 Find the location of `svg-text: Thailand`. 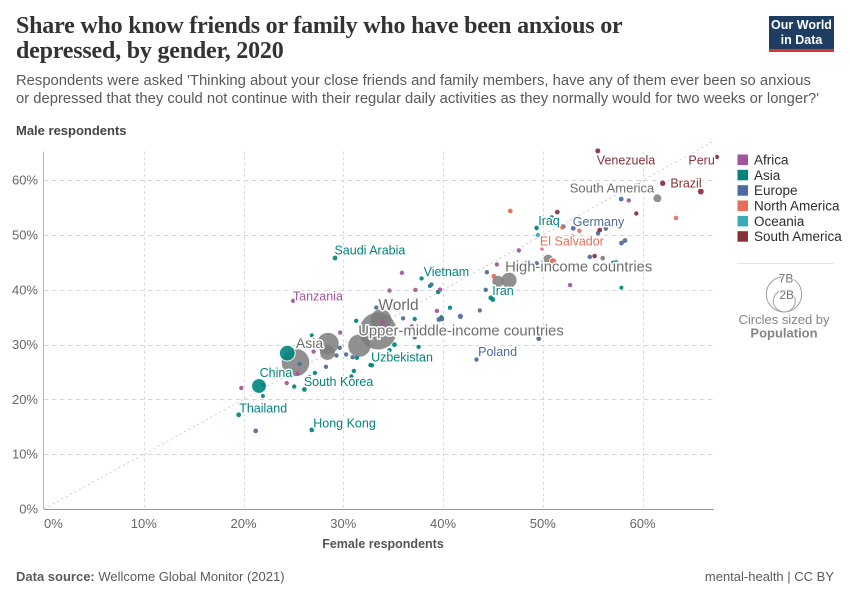

svg-text: Thailand is located at coordinates (263, 408).